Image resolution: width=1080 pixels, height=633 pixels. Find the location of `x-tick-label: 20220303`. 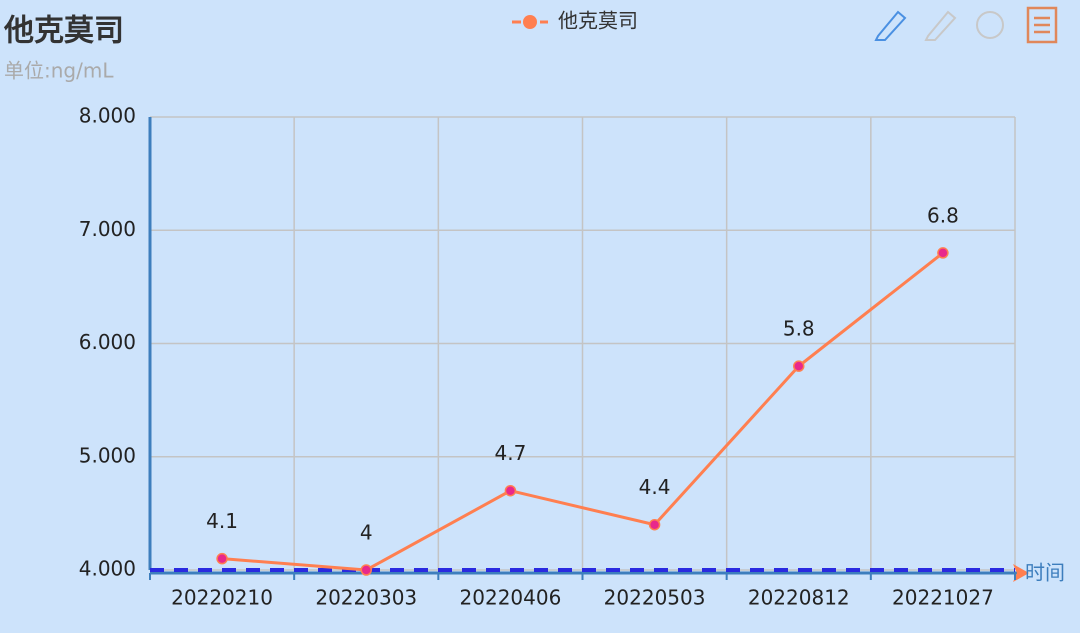

x-tick-label: 20220303 is located at coordinates (366, 598).